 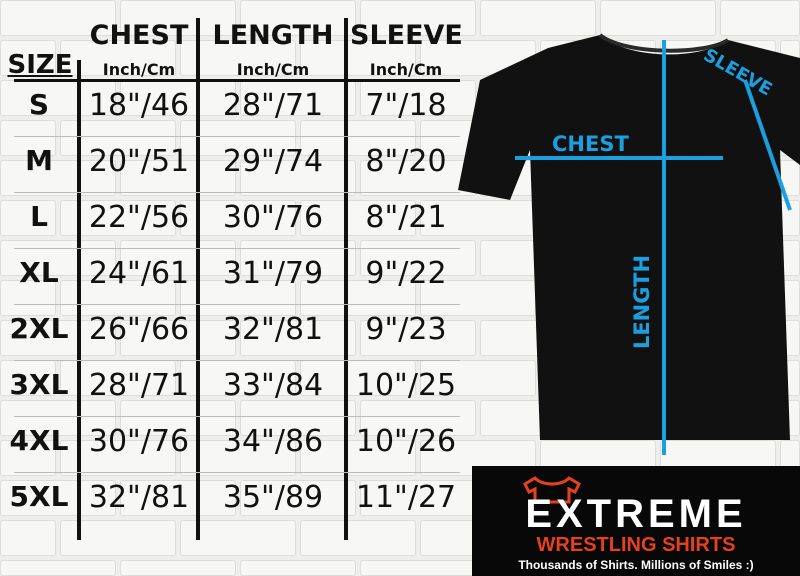 What do you see at coordinates (139, 441) in the screenshot?
I see `chest-cell: 30"/76` at bounding box center [139, 441].